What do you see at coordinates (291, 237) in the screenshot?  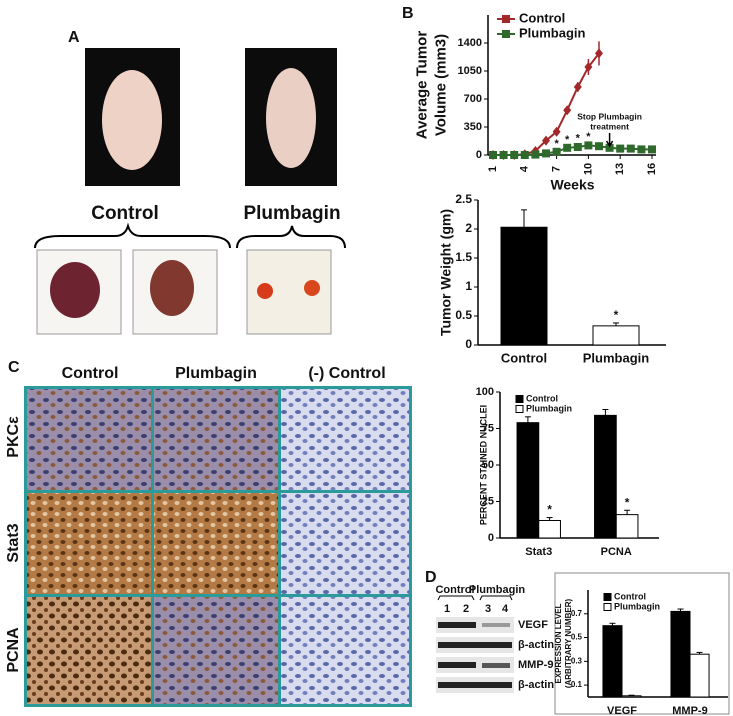 I see `brace` at bounding box center [291, 237].